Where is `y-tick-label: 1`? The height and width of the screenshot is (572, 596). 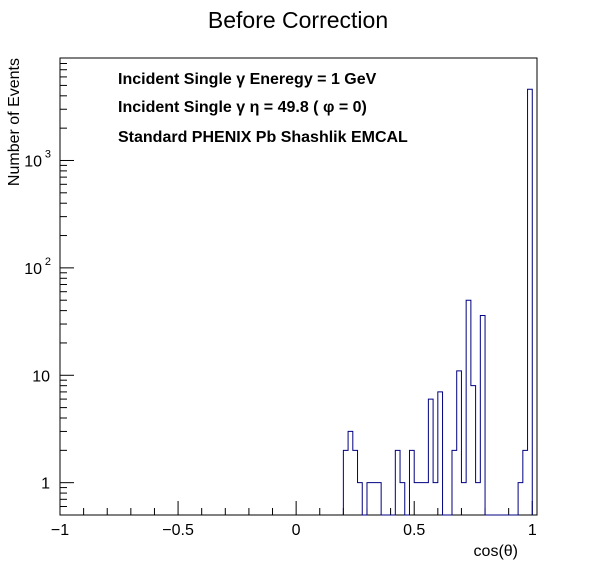
y-tick-label: 1 is located at coordinates (45, 484).